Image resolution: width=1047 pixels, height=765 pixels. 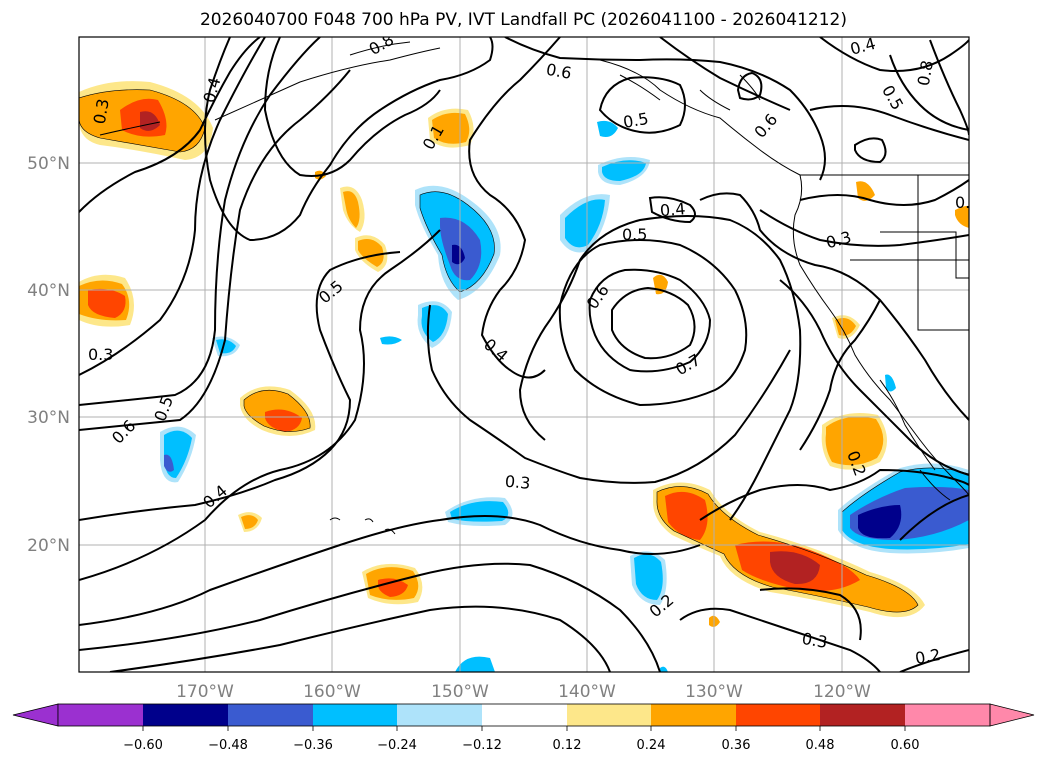 What do you see at coordinates (460, 692) in the screenshot?
I see `lon-label: 150°W` at bounding box center [460, 692].